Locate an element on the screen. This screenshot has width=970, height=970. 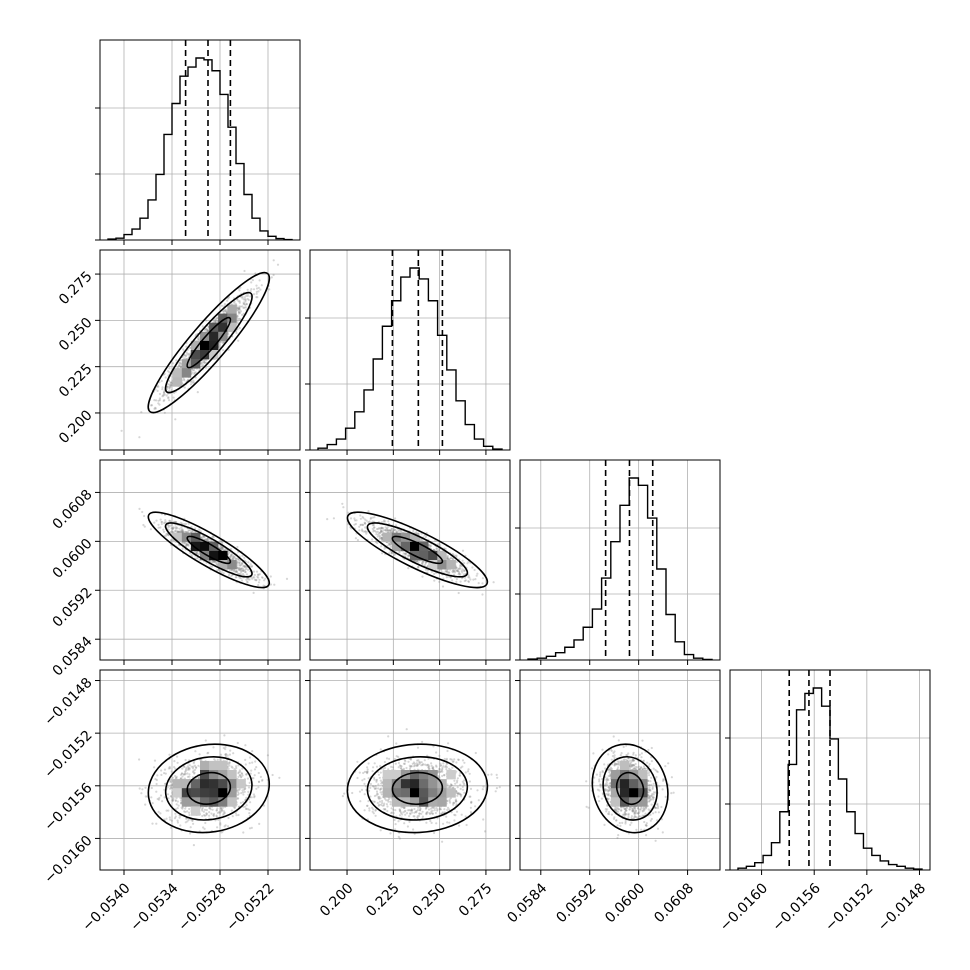
contour-level is located at coordinates (417, 550).